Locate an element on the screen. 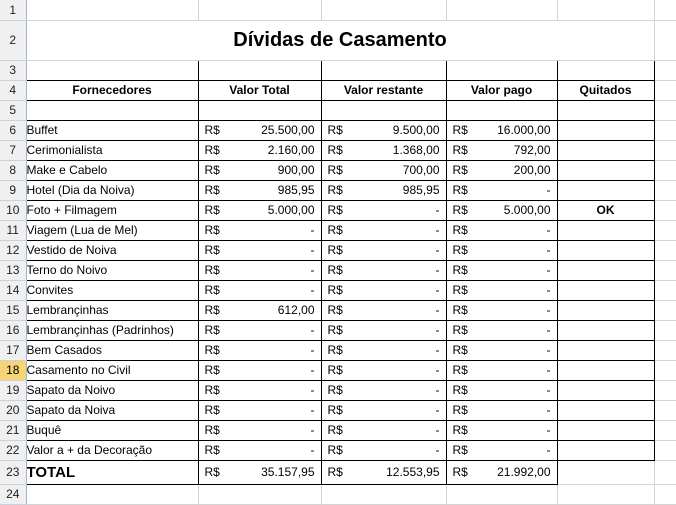  supplier-name: Casamento no Civil is located at coordinates (112, 370).